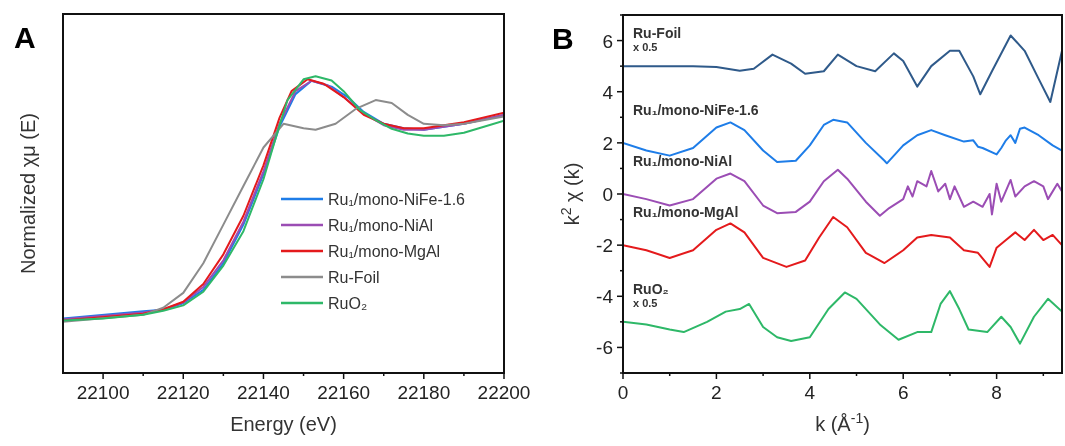  What do you see at coordinates (608, 92) in the screenshot?
I see `y-tick-label: 4` at bounding box center [608, 92].